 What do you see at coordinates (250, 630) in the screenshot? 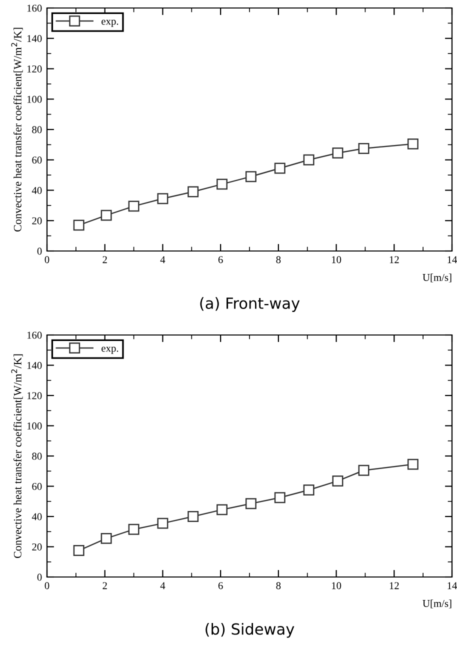
I see `text: (b) Sideway` at bounding box center [250, 630].